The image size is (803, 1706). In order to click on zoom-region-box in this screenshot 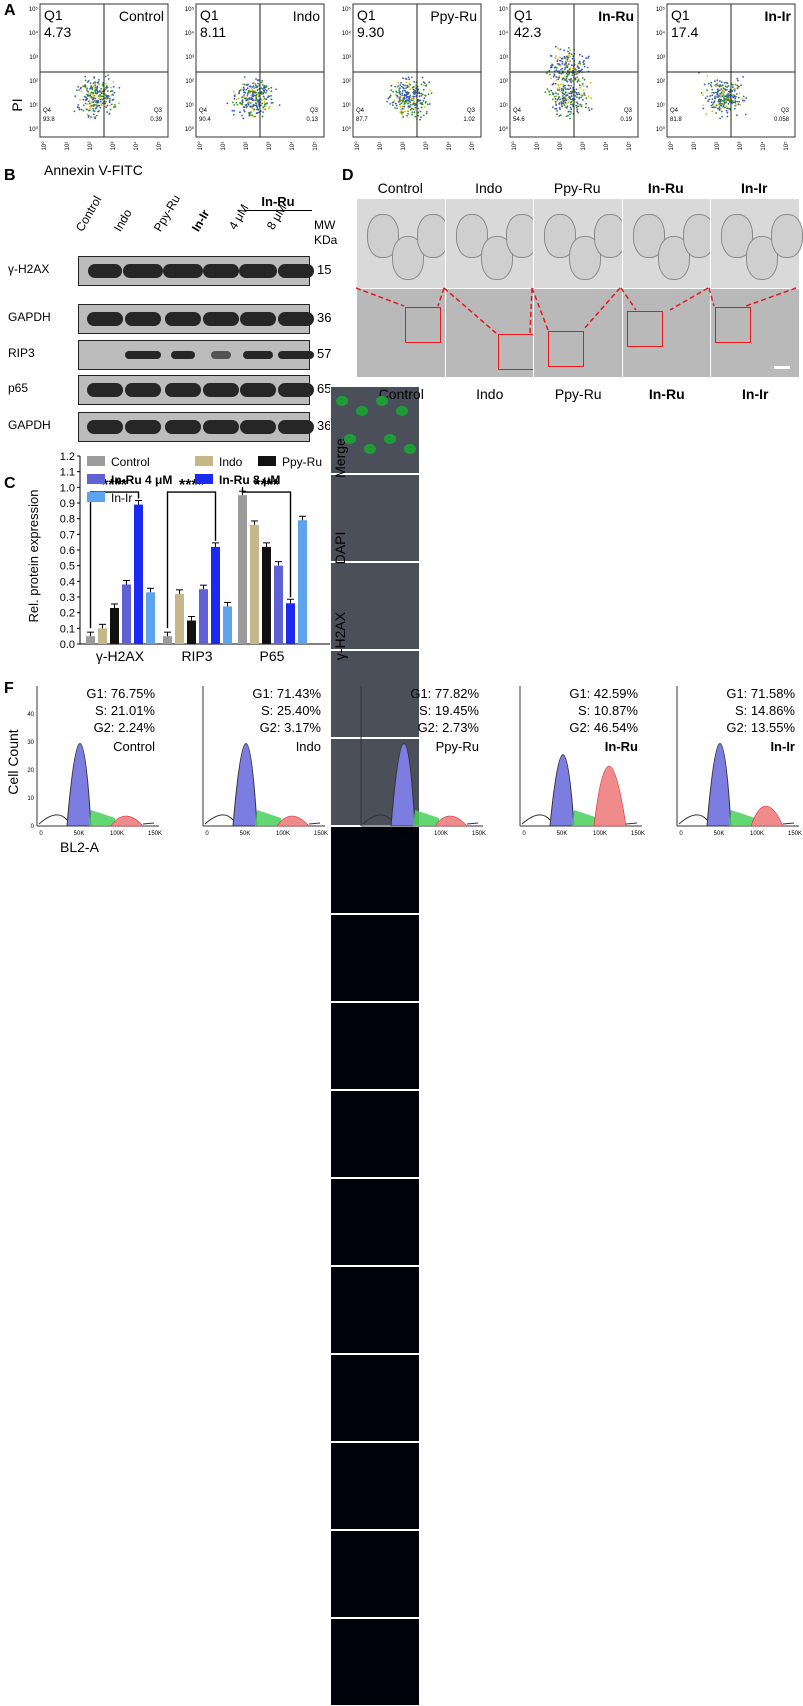, I will do `click(423, 325)`.